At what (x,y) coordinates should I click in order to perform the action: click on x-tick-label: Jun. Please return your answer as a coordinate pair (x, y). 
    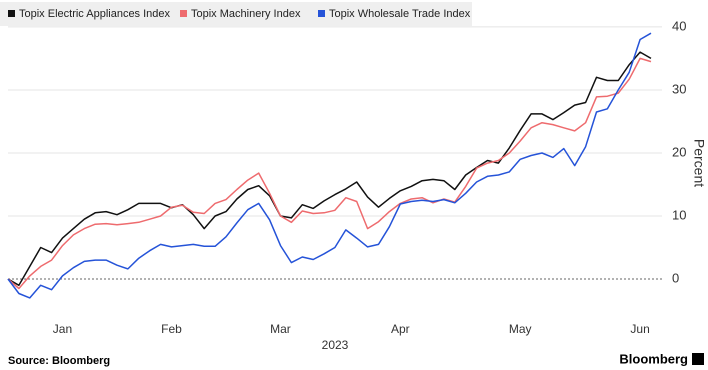
    Looking at the image, I should click on (639, 329).